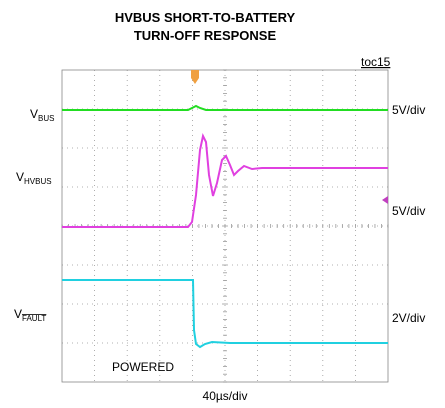 The width and height of the screenshot is (445, 408). What do you see at coordinates (195, 77) in the screenshot?
I see `trigger-marker` at bounding box center [195, 77].